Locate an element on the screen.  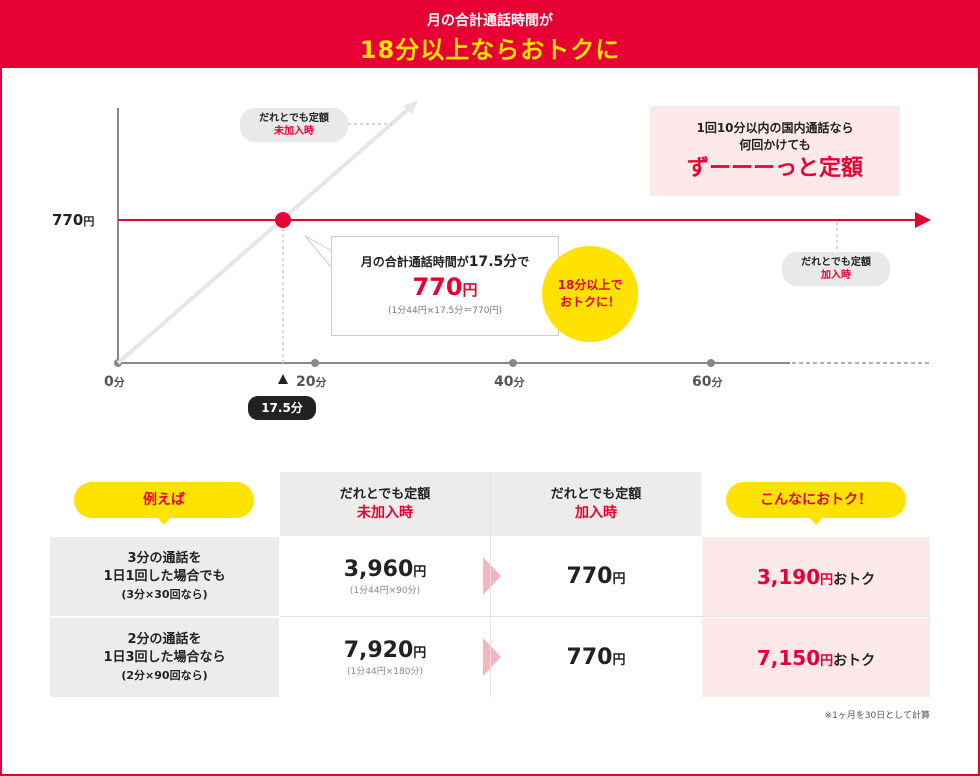
header-banner: 月の合計通話時間が 18分以上ならおトクに is located at coordinates (490, 34).